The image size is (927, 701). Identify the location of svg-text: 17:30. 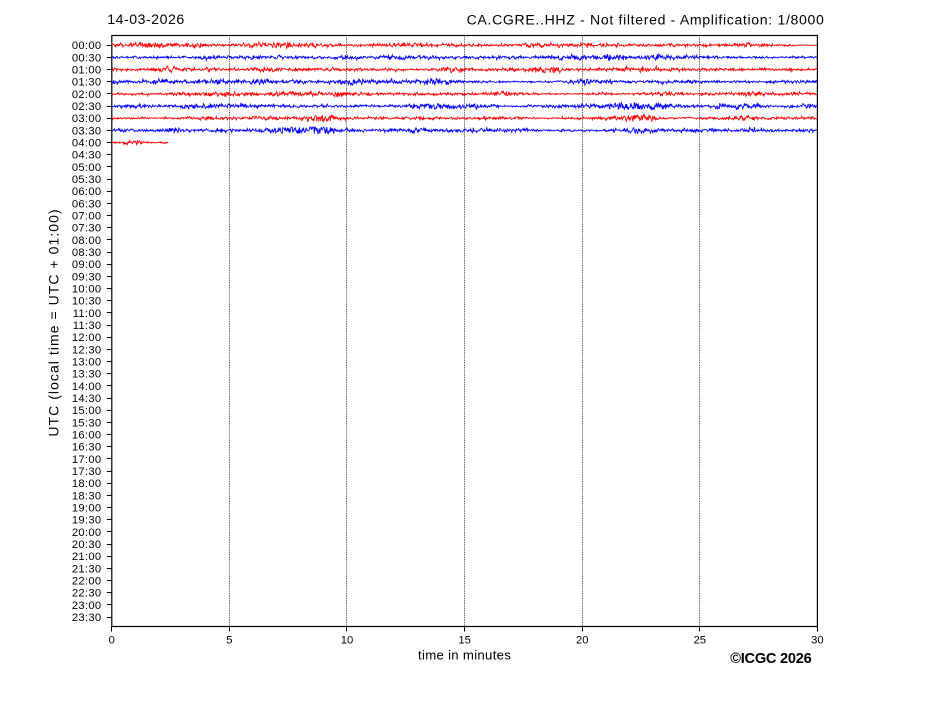
(87, 472).